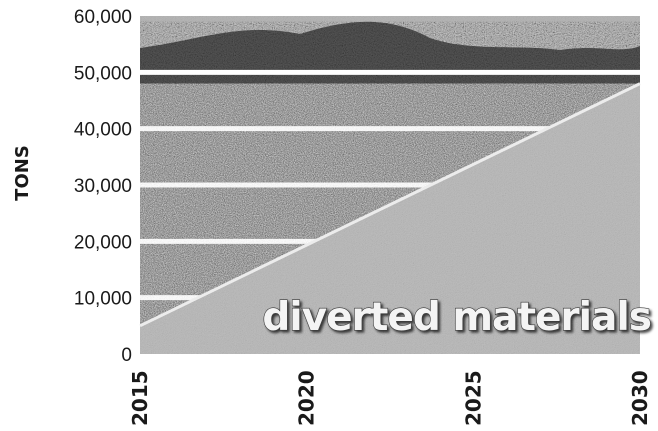 This screenshot has width=658, height=431. What do you see at coordinates (103, 130) in the screenshot?
I see `y-tick-label: 40,000` at bounding box center [103, 130].